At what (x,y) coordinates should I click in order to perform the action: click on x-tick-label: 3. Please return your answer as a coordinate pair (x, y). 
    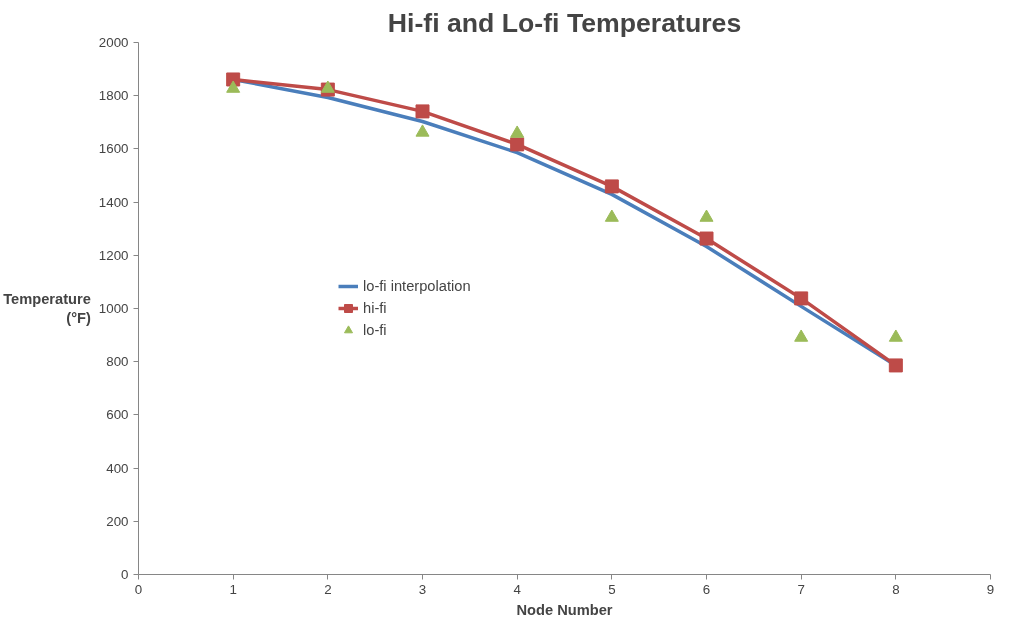
    Looking at the image, I should click on (422, 589).